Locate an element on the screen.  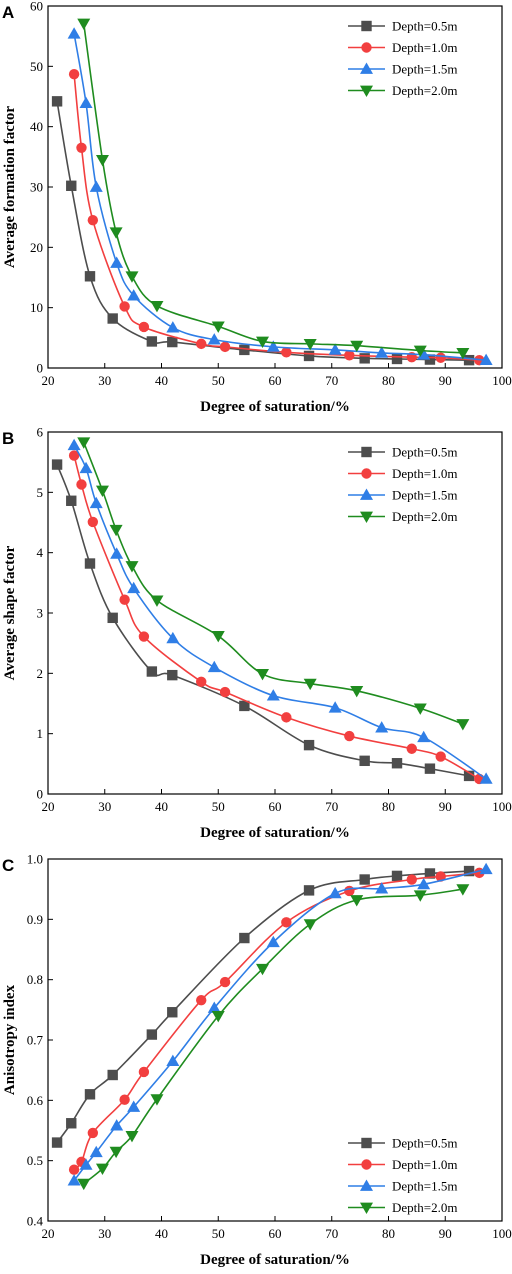
y-axis-title: Average formation factor is located at coordinates (10, 187).